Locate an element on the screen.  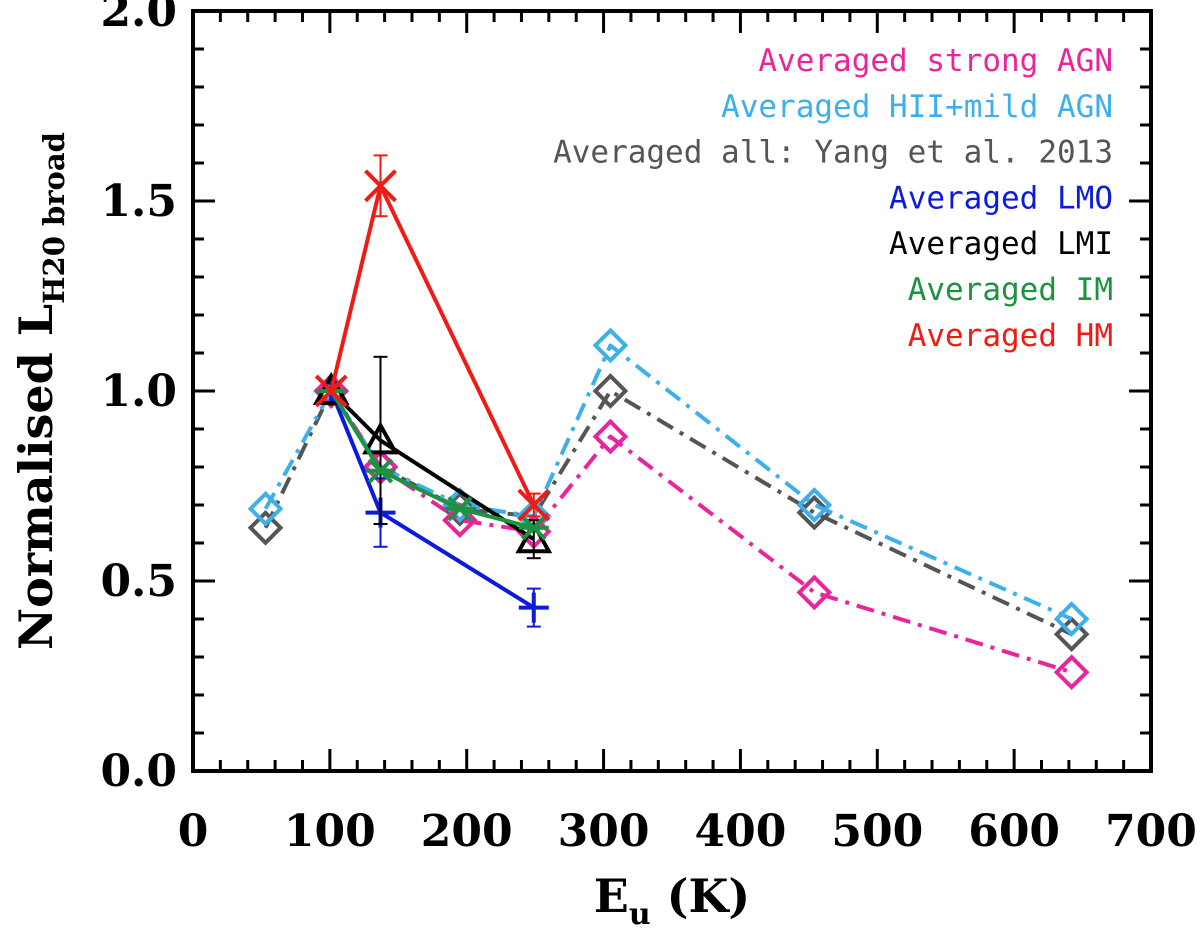
legend-entry: Averaged LMI is located at coordinates (1001, 244).